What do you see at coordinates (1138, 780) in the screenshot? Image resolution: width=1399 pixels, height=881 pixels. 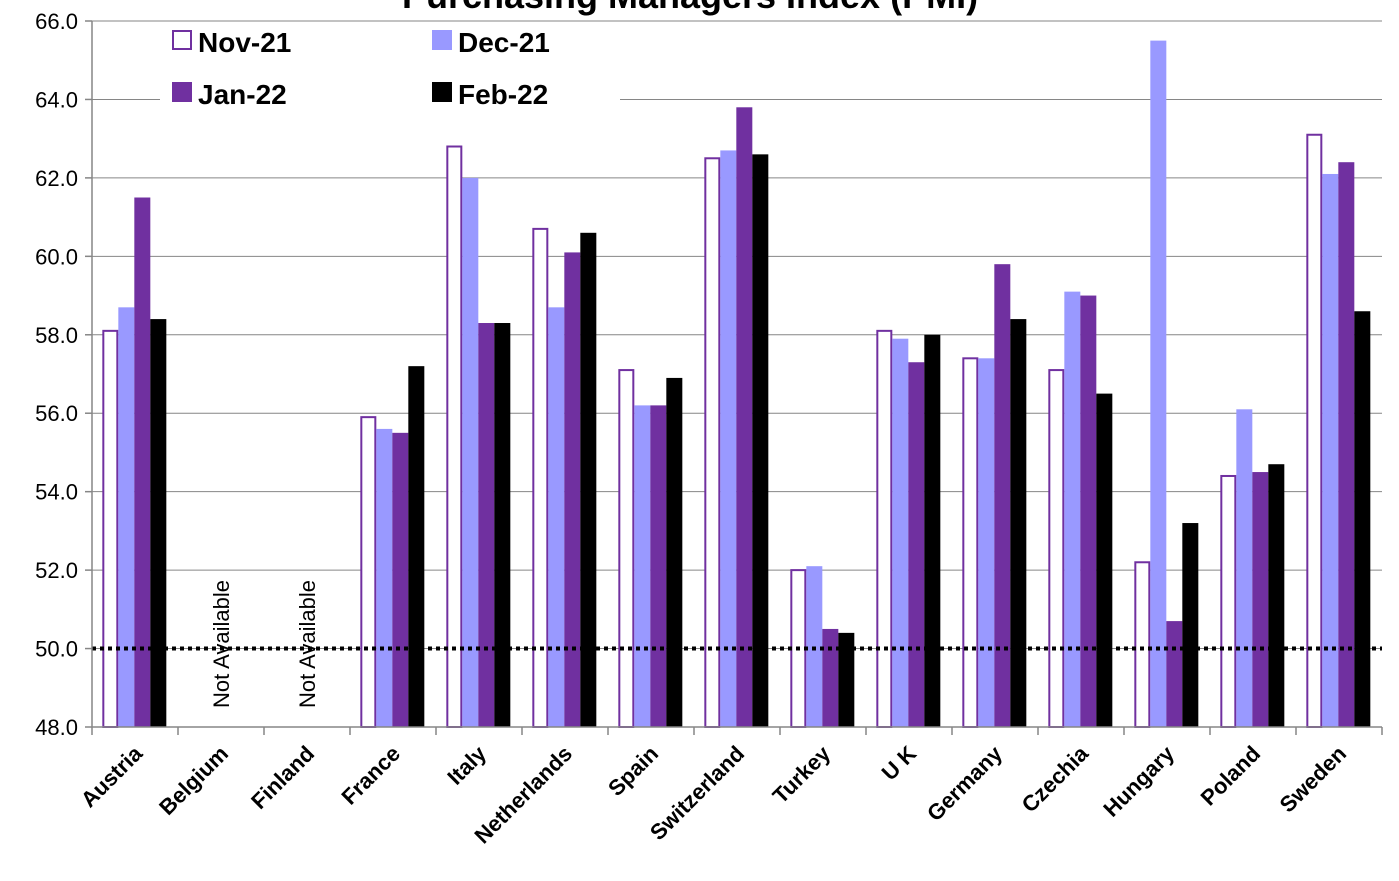 I see `x-category-label: Hungary` at bounding box center [1138, 780].